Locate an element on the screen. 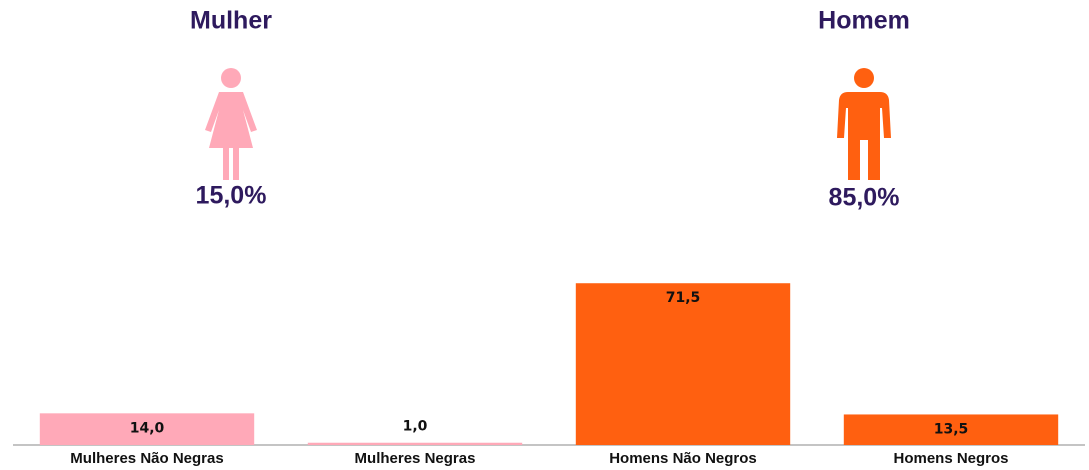 The width and height of the screenshot is (1089, 470). x-tick-label: Homens Negros is located at coordinates (950, 458).